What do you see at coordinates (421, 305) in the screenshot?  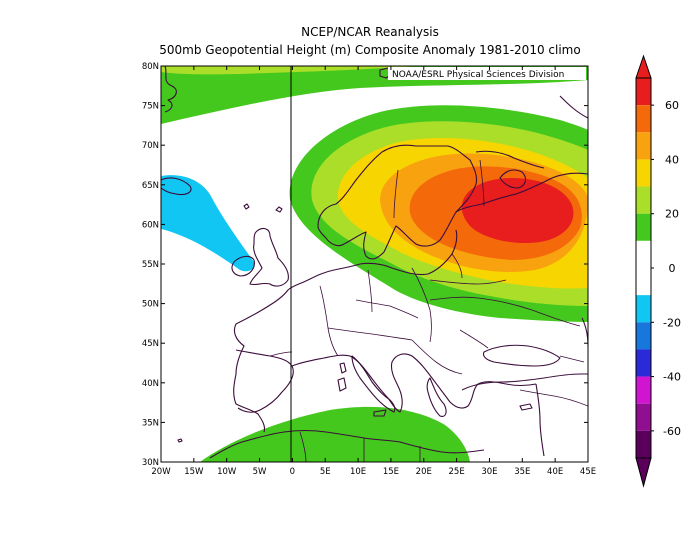 I see `border-poland-east` at bounding box center [421, 305].